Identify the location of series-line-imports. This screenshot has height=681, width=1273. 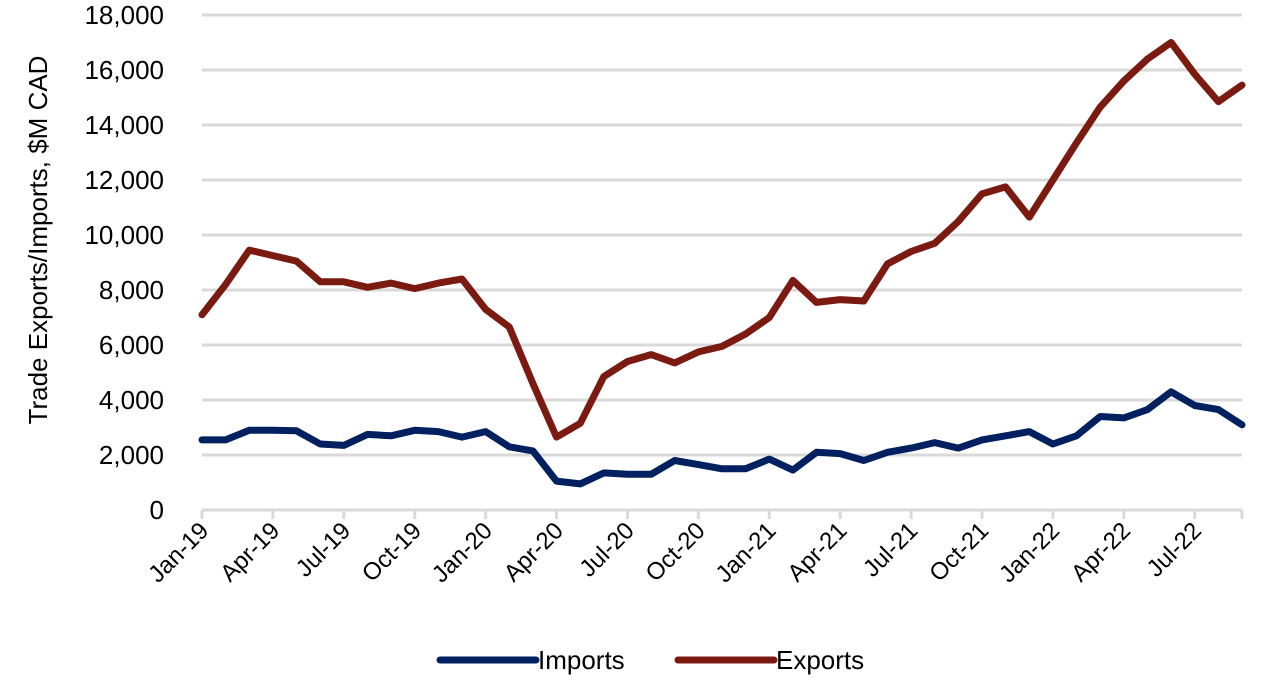
(722, 438).